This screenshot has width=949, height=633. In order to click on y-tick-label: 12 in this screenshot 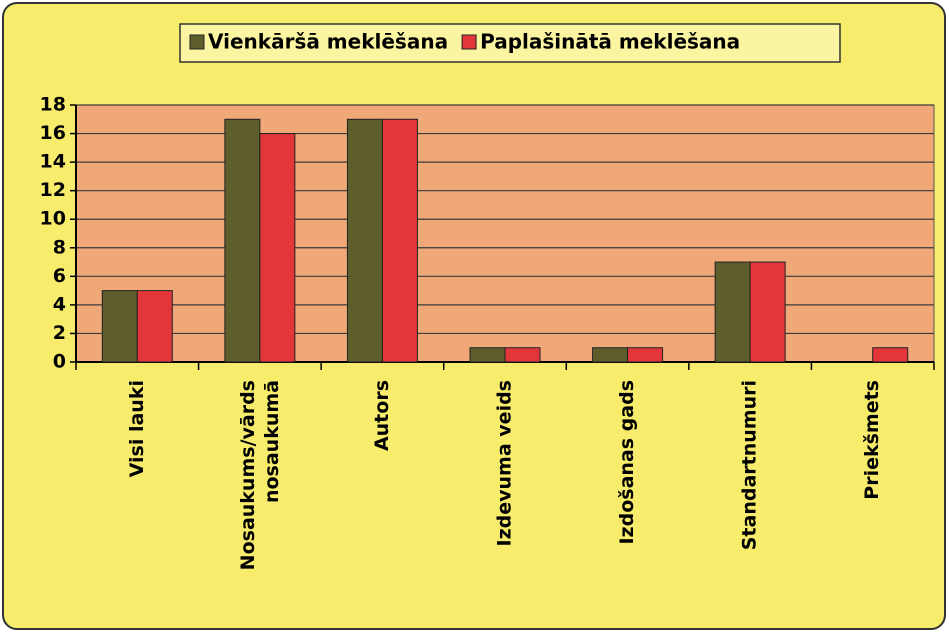, I will do `click(53, 190)`.